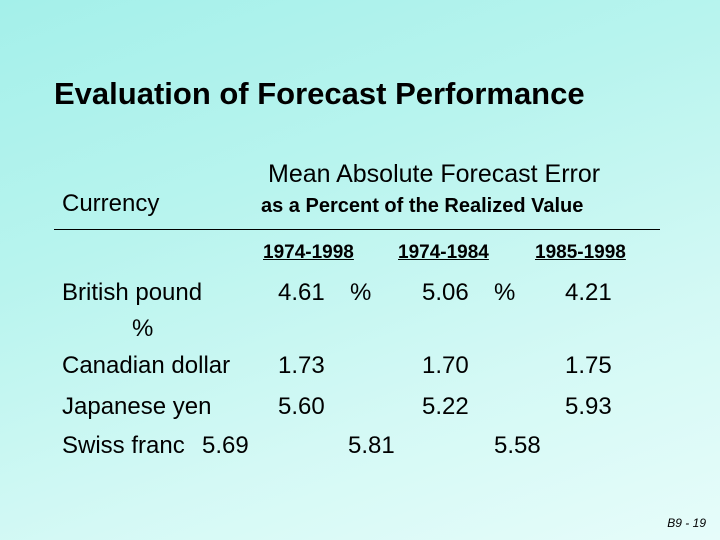  Describe the element at coordinates (434, 174) in the screenshot. I see `metric-title: Mean Absolute Forecast Error` at that location.